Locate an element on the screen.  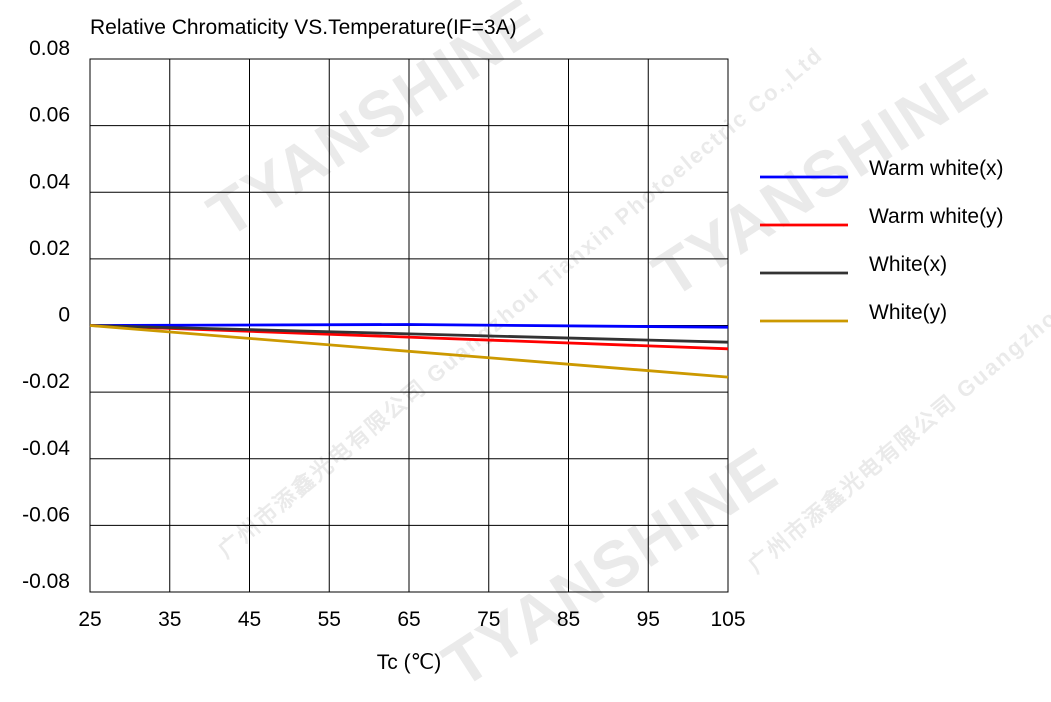
x-tick-label: 95 is located at coordinates (648, 619).